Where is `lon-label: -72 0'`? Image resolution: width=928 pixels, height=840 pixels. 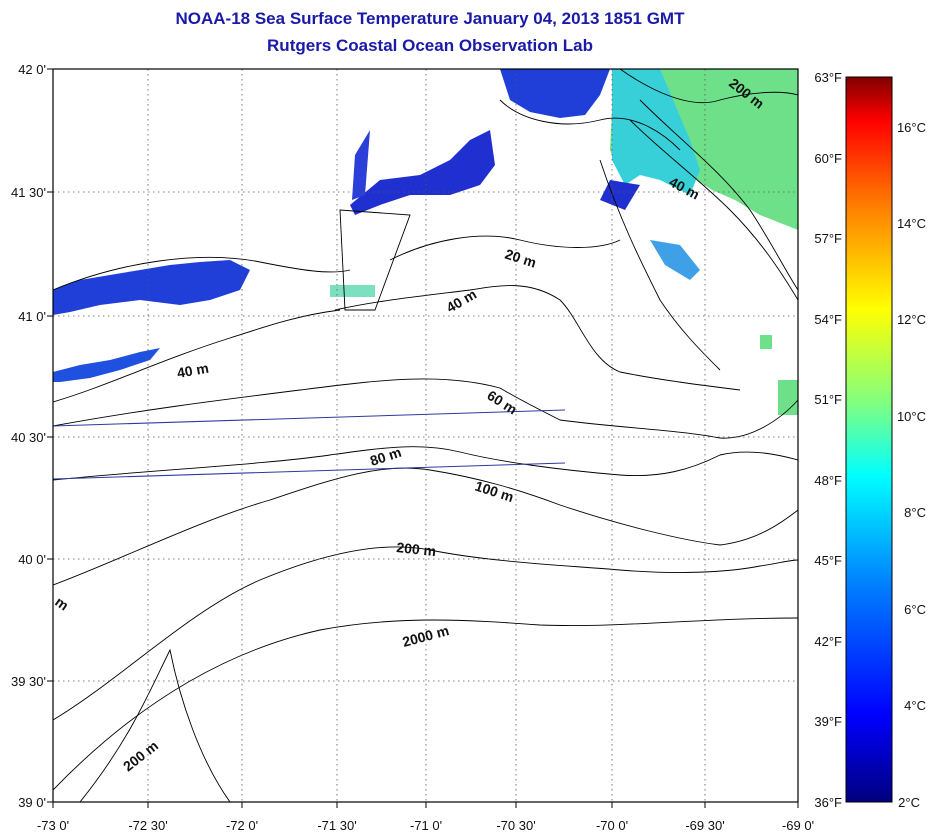 lon-label: -72 0' is located at coordinates (242, 825).